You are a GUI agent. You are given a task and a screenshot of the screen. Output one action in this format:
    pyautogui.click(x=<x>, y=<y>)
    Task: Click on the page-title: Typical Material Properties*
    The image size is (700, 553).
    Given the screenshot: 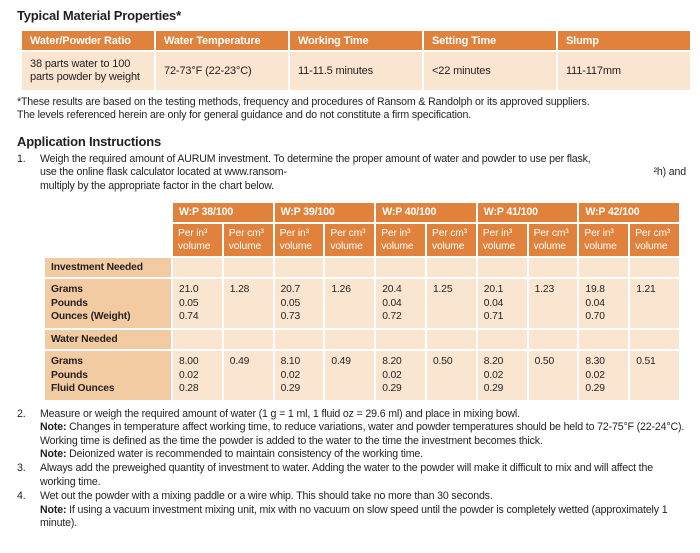 What is the action you would take?
    pyautogui.click(x=99, y=15)
    